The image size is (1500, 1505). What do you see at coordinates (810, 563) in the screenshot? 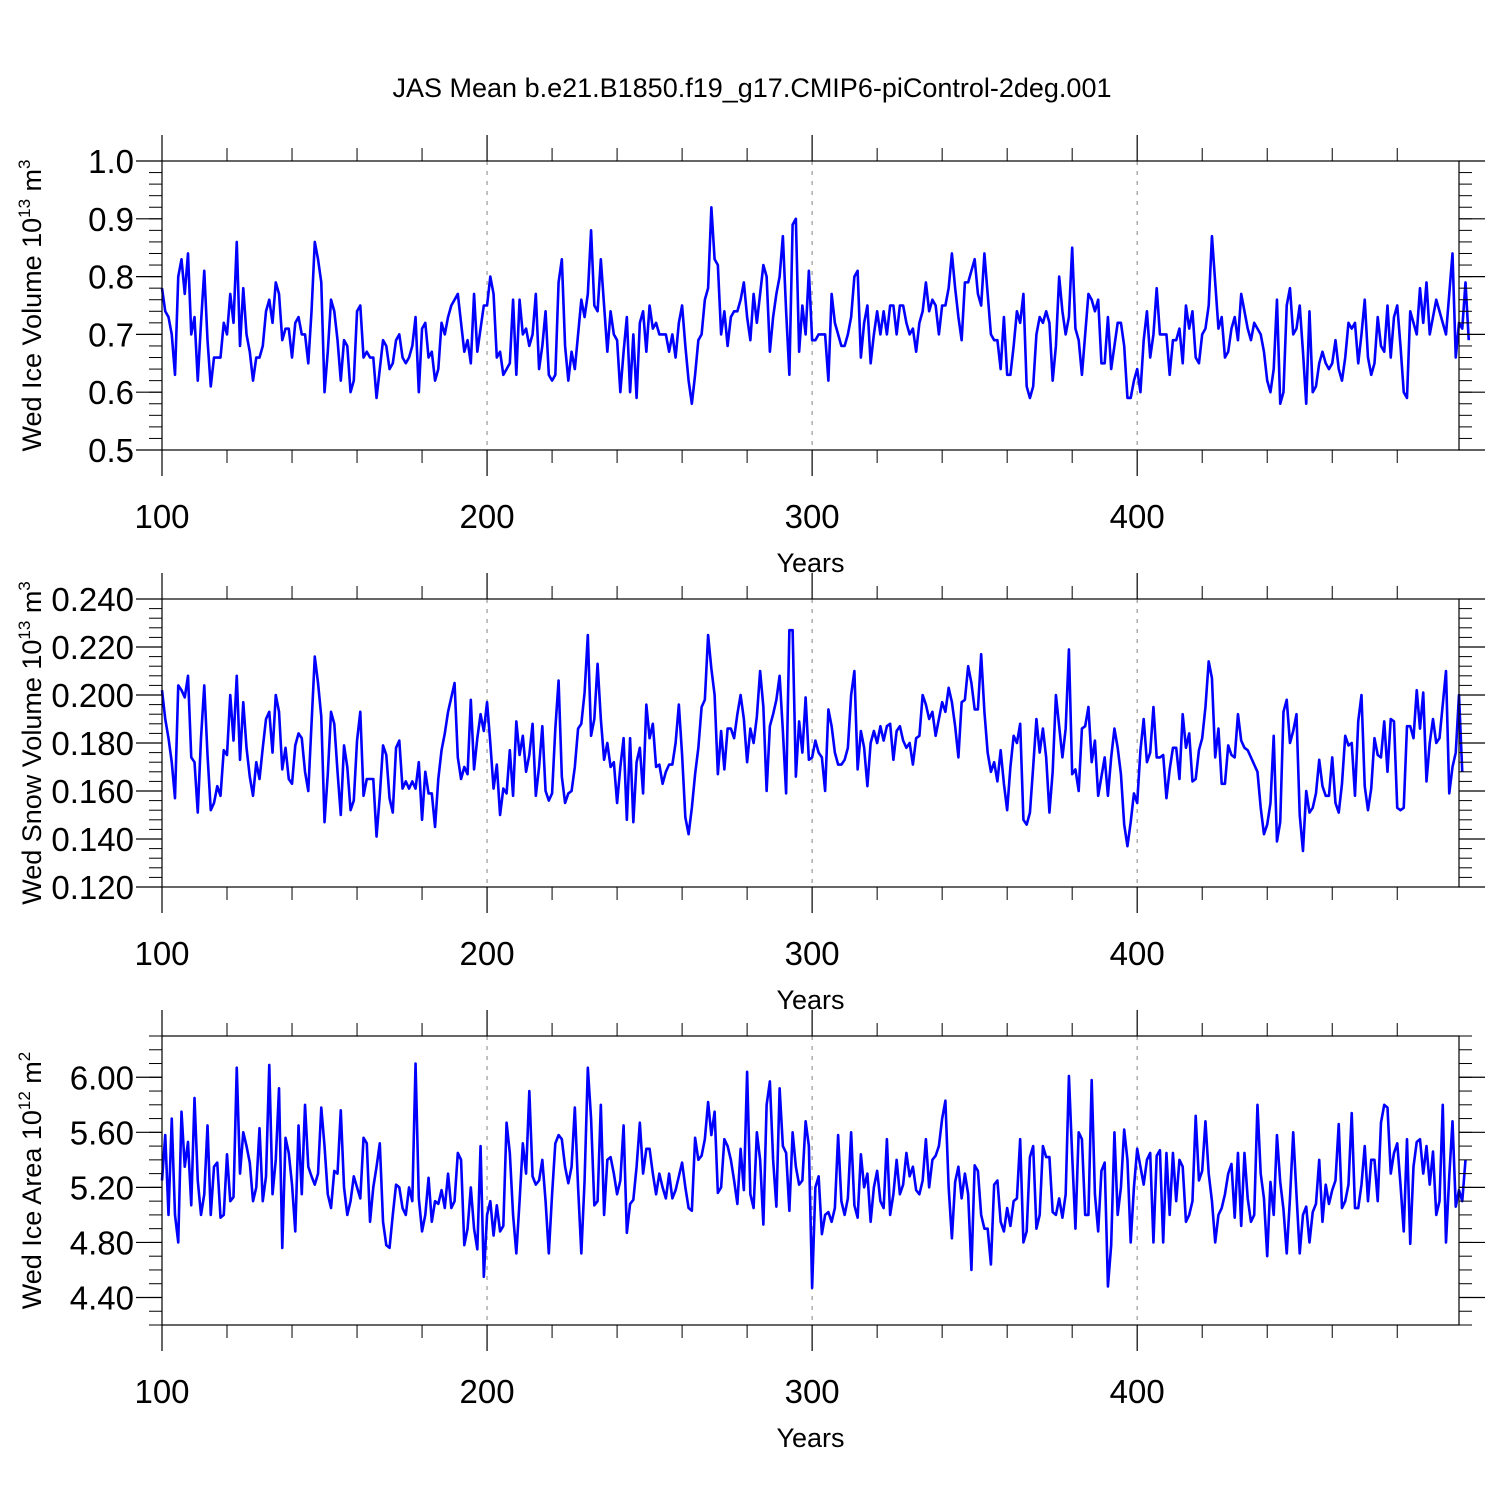
I see `panel-1-xaxis-label: Years` at bounding box center [810, 563].